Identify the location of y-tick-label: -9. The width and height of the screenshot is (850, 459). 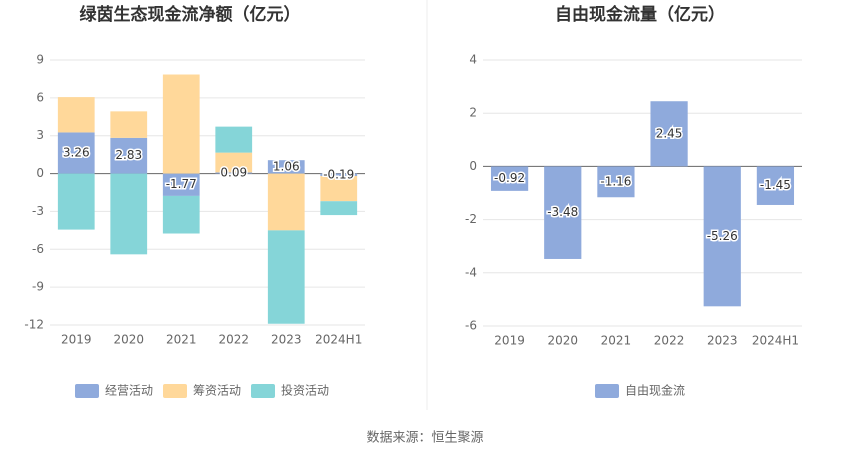
(38, 287).